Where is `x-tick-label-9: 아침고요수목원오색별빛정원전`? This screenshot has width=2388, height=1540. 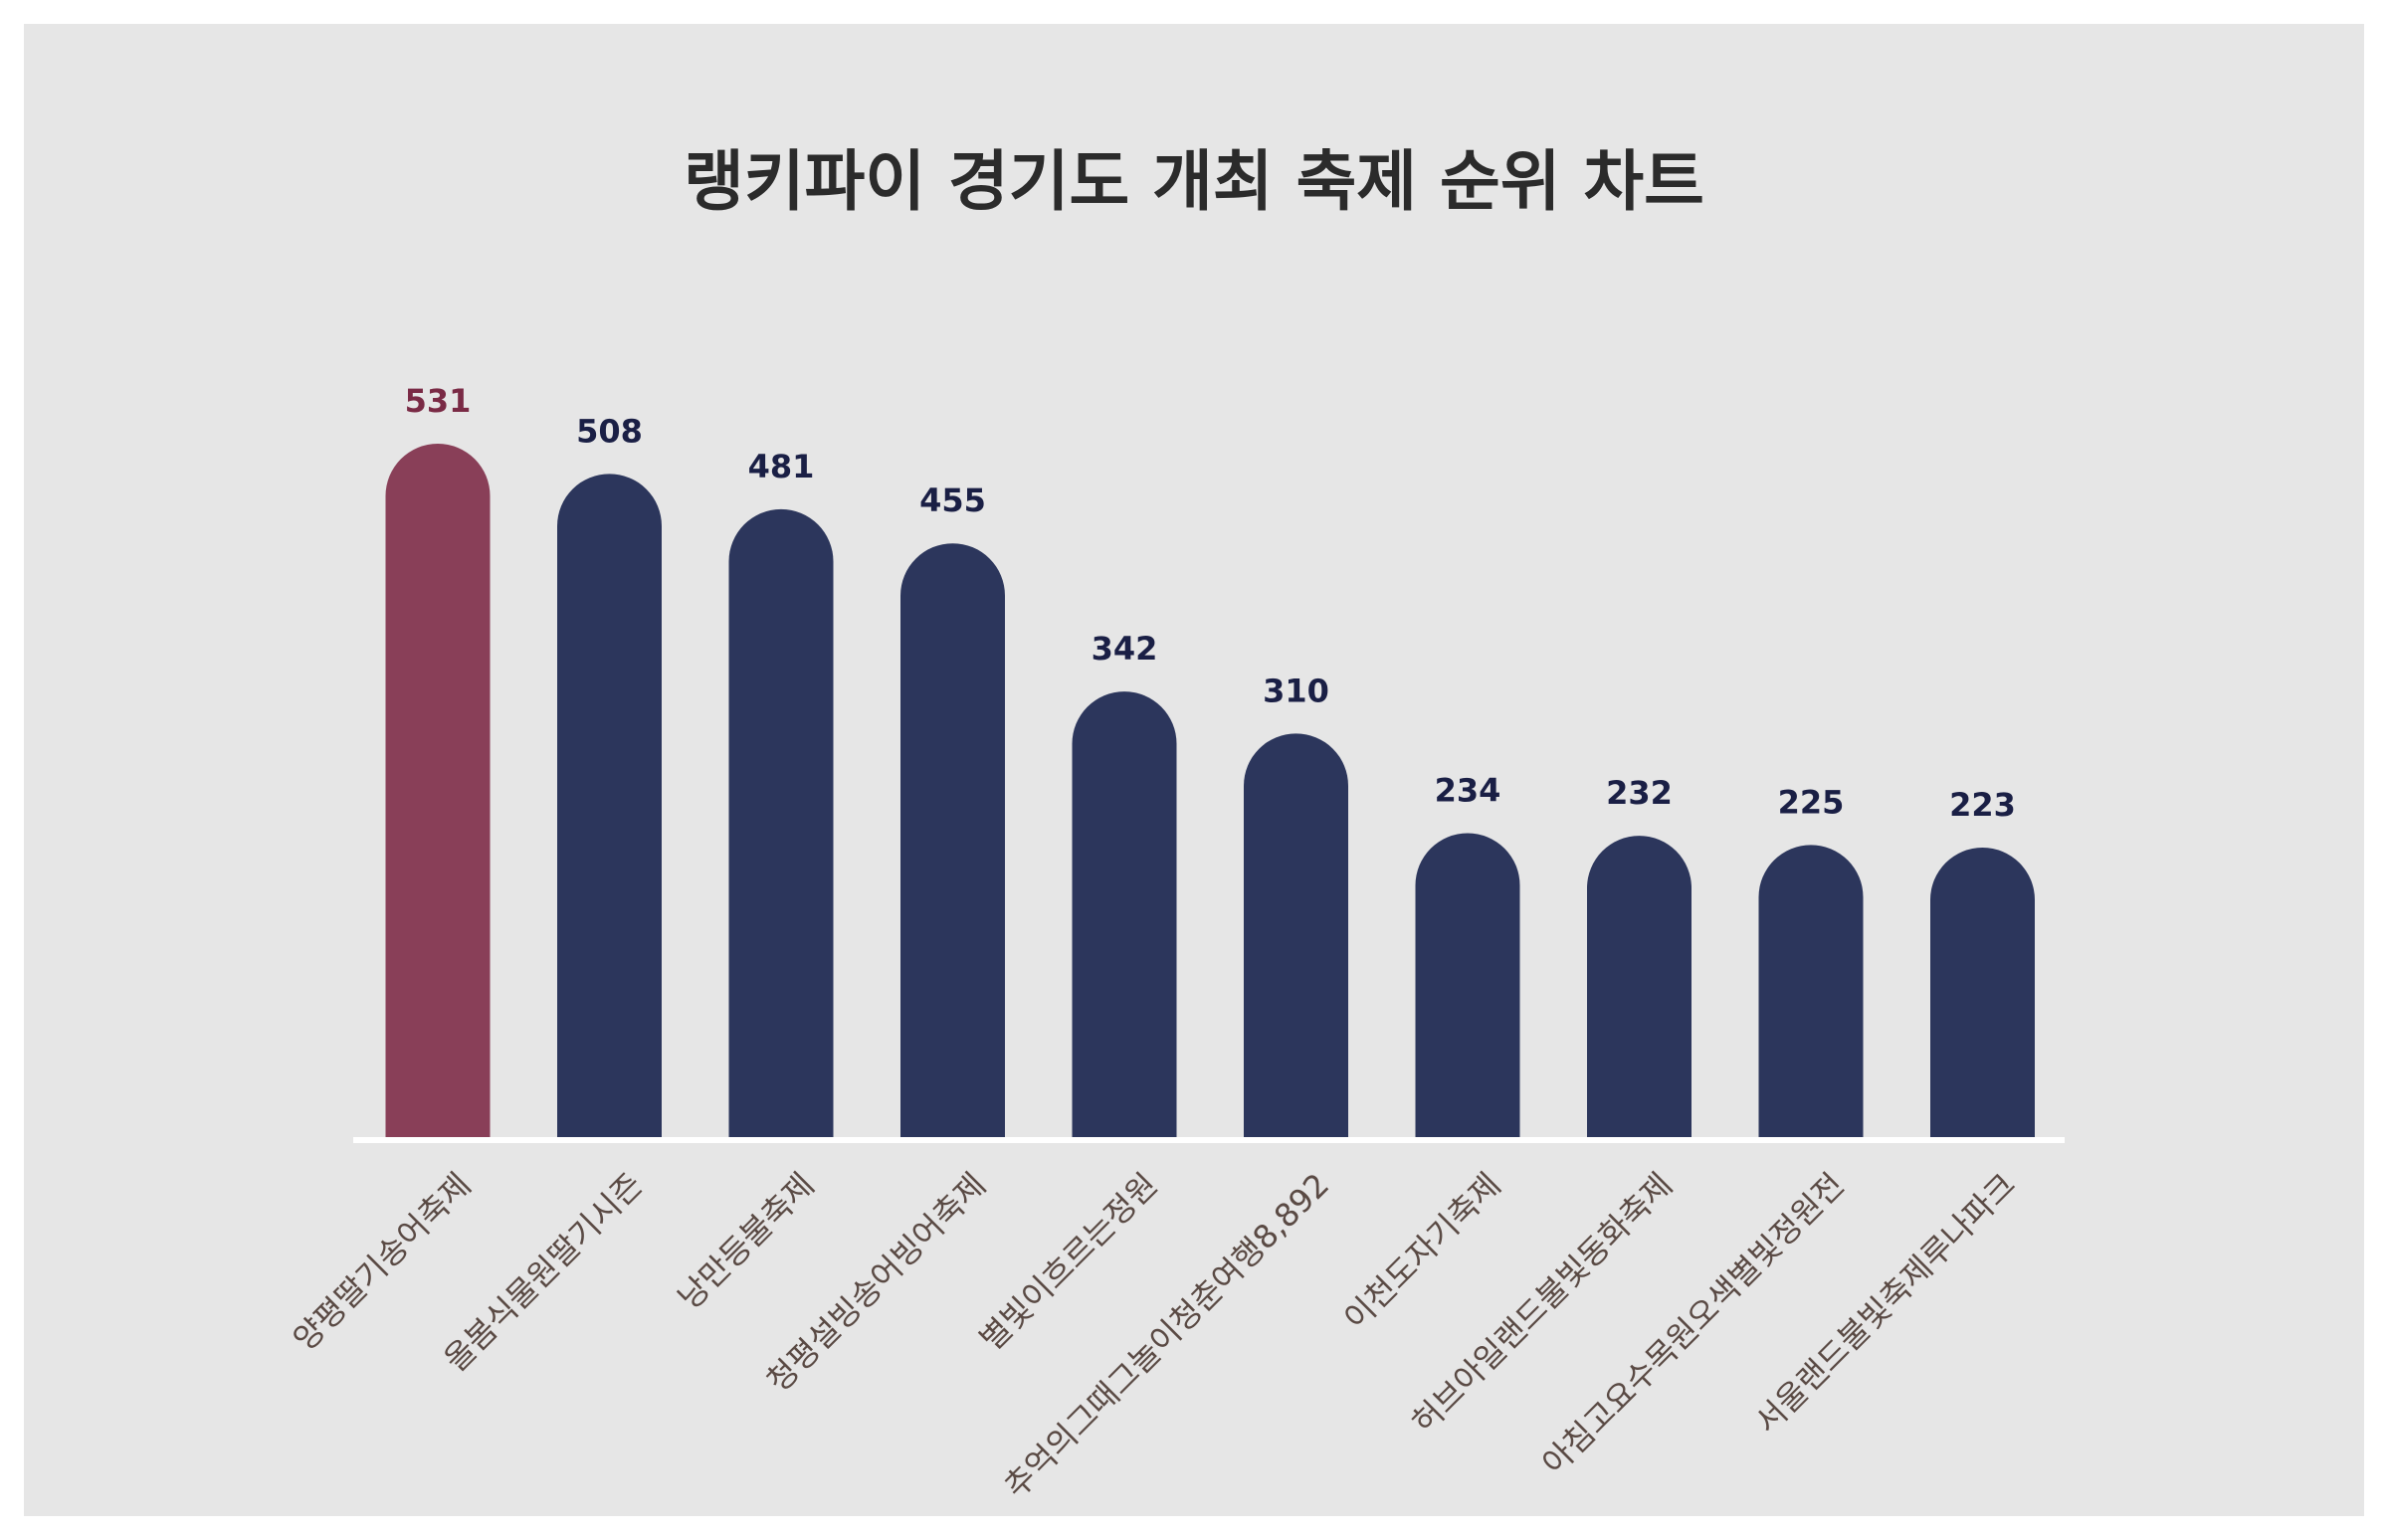 x-tick-label-9: 아침고요수목원오색별빛정원전 is located at coordinates (1692, 1324).